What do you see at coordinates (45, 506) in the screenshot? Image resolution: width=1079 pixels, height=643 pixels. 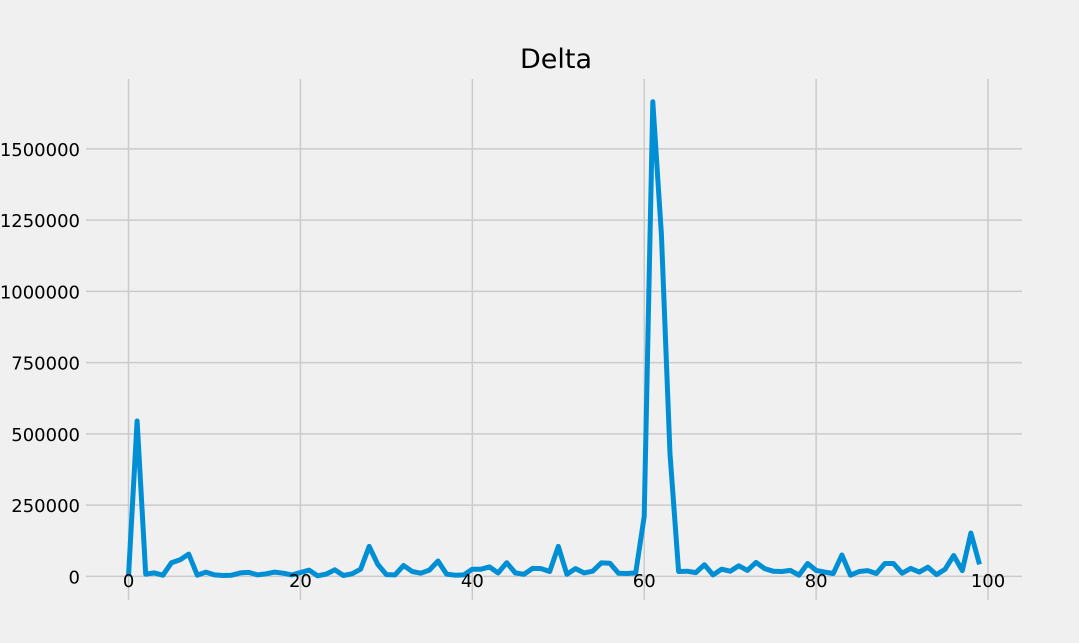 I see `y-tick-label: 250000` at bounding box center [45, 506].